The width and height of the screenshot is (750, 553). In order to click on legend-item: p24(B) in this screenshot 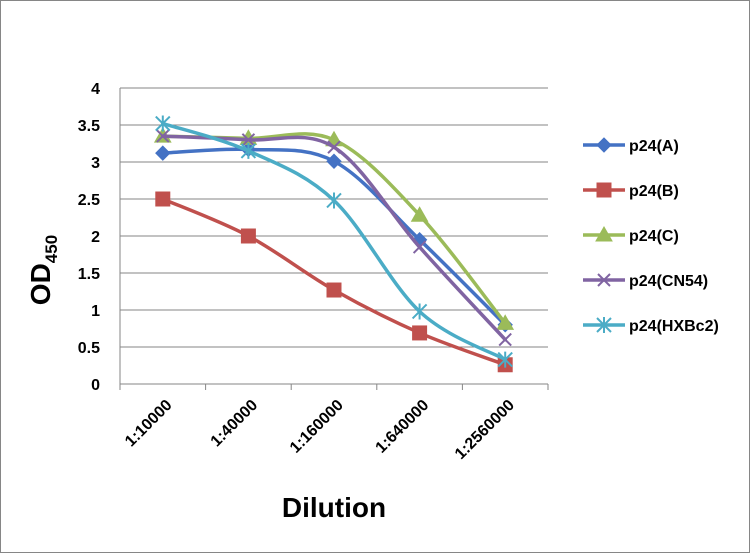, I will do `click(631, 191)`.